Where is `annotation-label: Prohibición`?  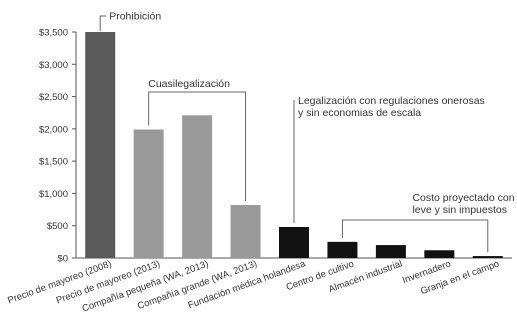 annotation-label: Prohibición is located at coordinates (135, 17).